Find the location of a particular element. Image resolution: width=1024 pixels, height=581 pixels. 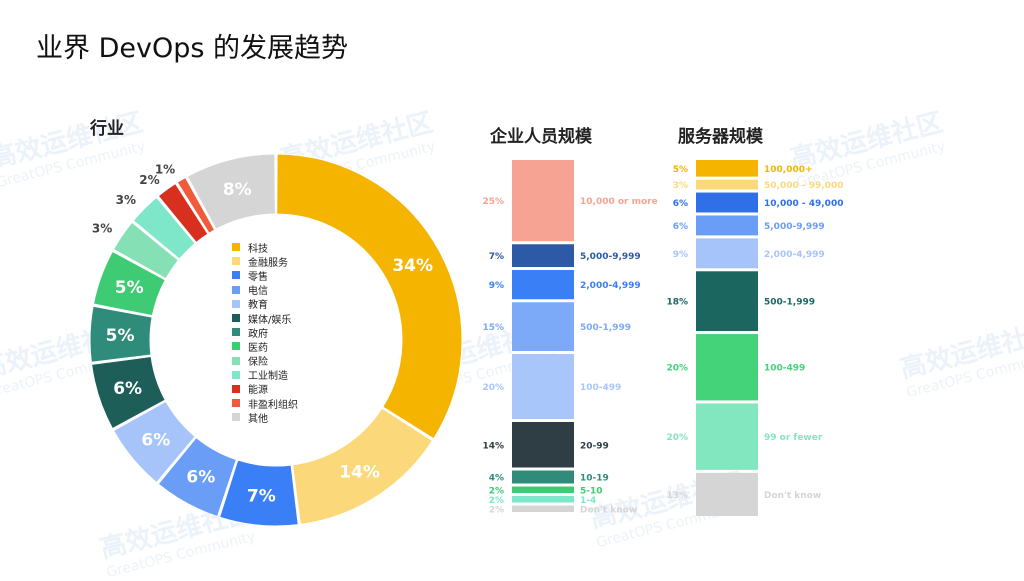

slice-label: 34% is located at coordinates (412, 266).